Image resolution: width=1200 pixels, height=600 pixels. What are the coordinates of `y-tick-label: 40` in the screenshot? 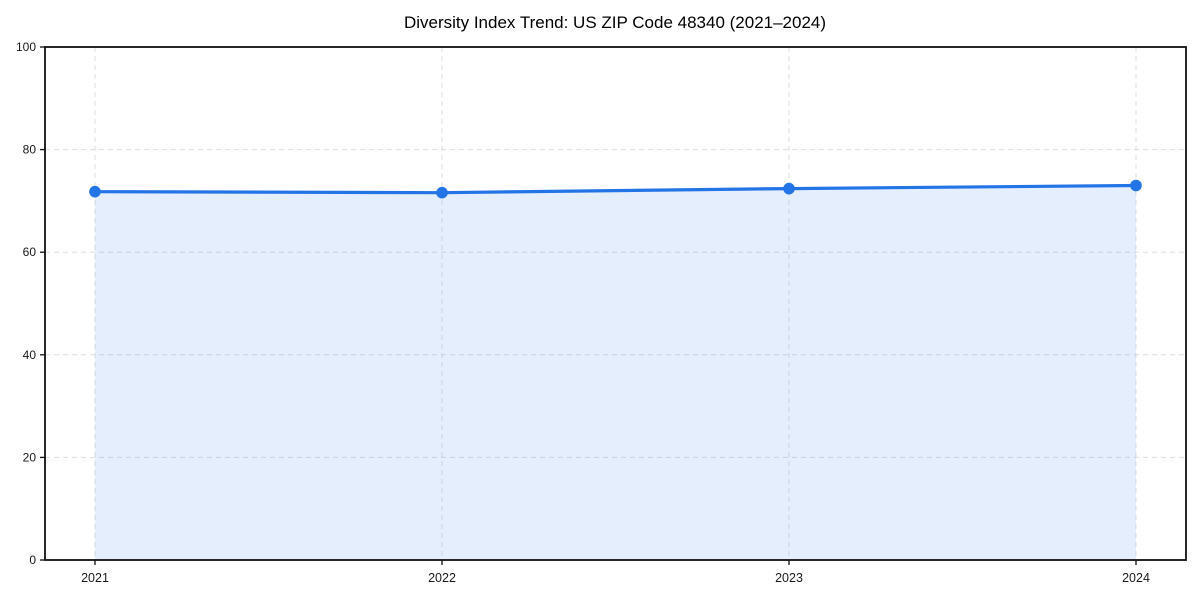 It's located at (30, 355).